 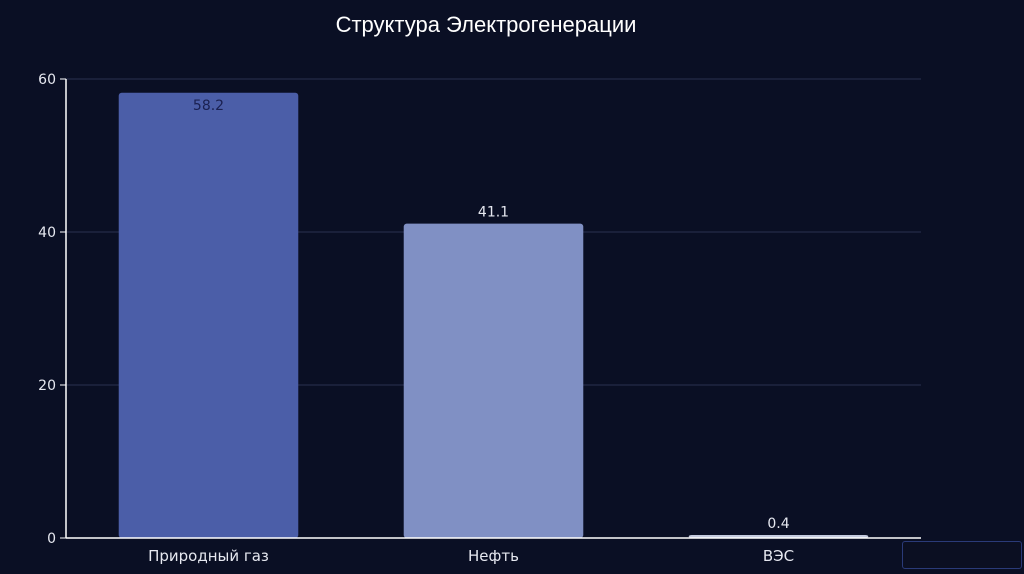 I want to click on corner-box, so click(x=962, y=555).